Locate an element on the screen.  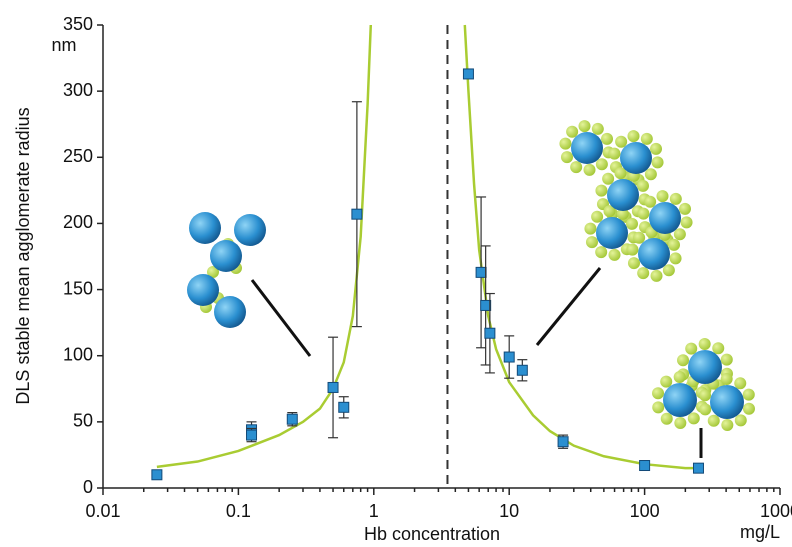
x-tick-label: 100 is located at coordinates (645, 511).